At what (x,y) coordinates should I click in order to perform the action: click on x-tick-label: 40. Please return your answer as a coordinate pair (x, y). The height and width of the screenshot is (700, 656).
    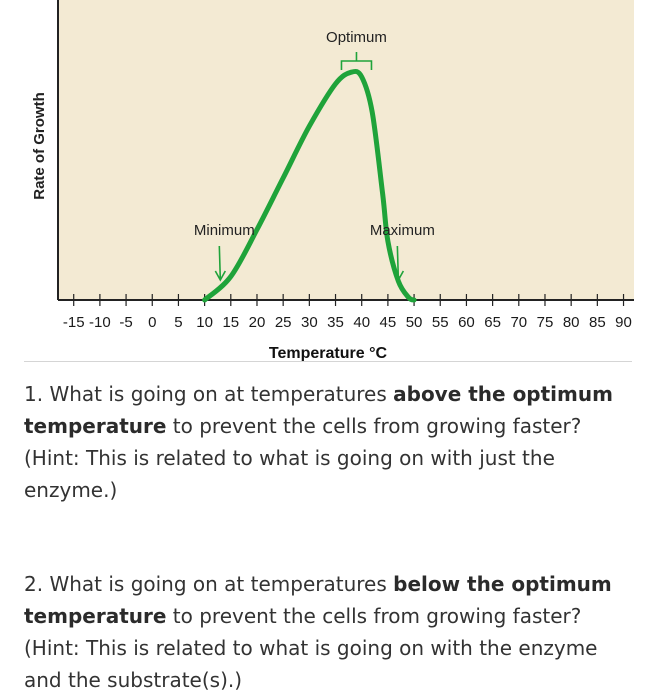
    Looking at the image, I should click on (361, 322).